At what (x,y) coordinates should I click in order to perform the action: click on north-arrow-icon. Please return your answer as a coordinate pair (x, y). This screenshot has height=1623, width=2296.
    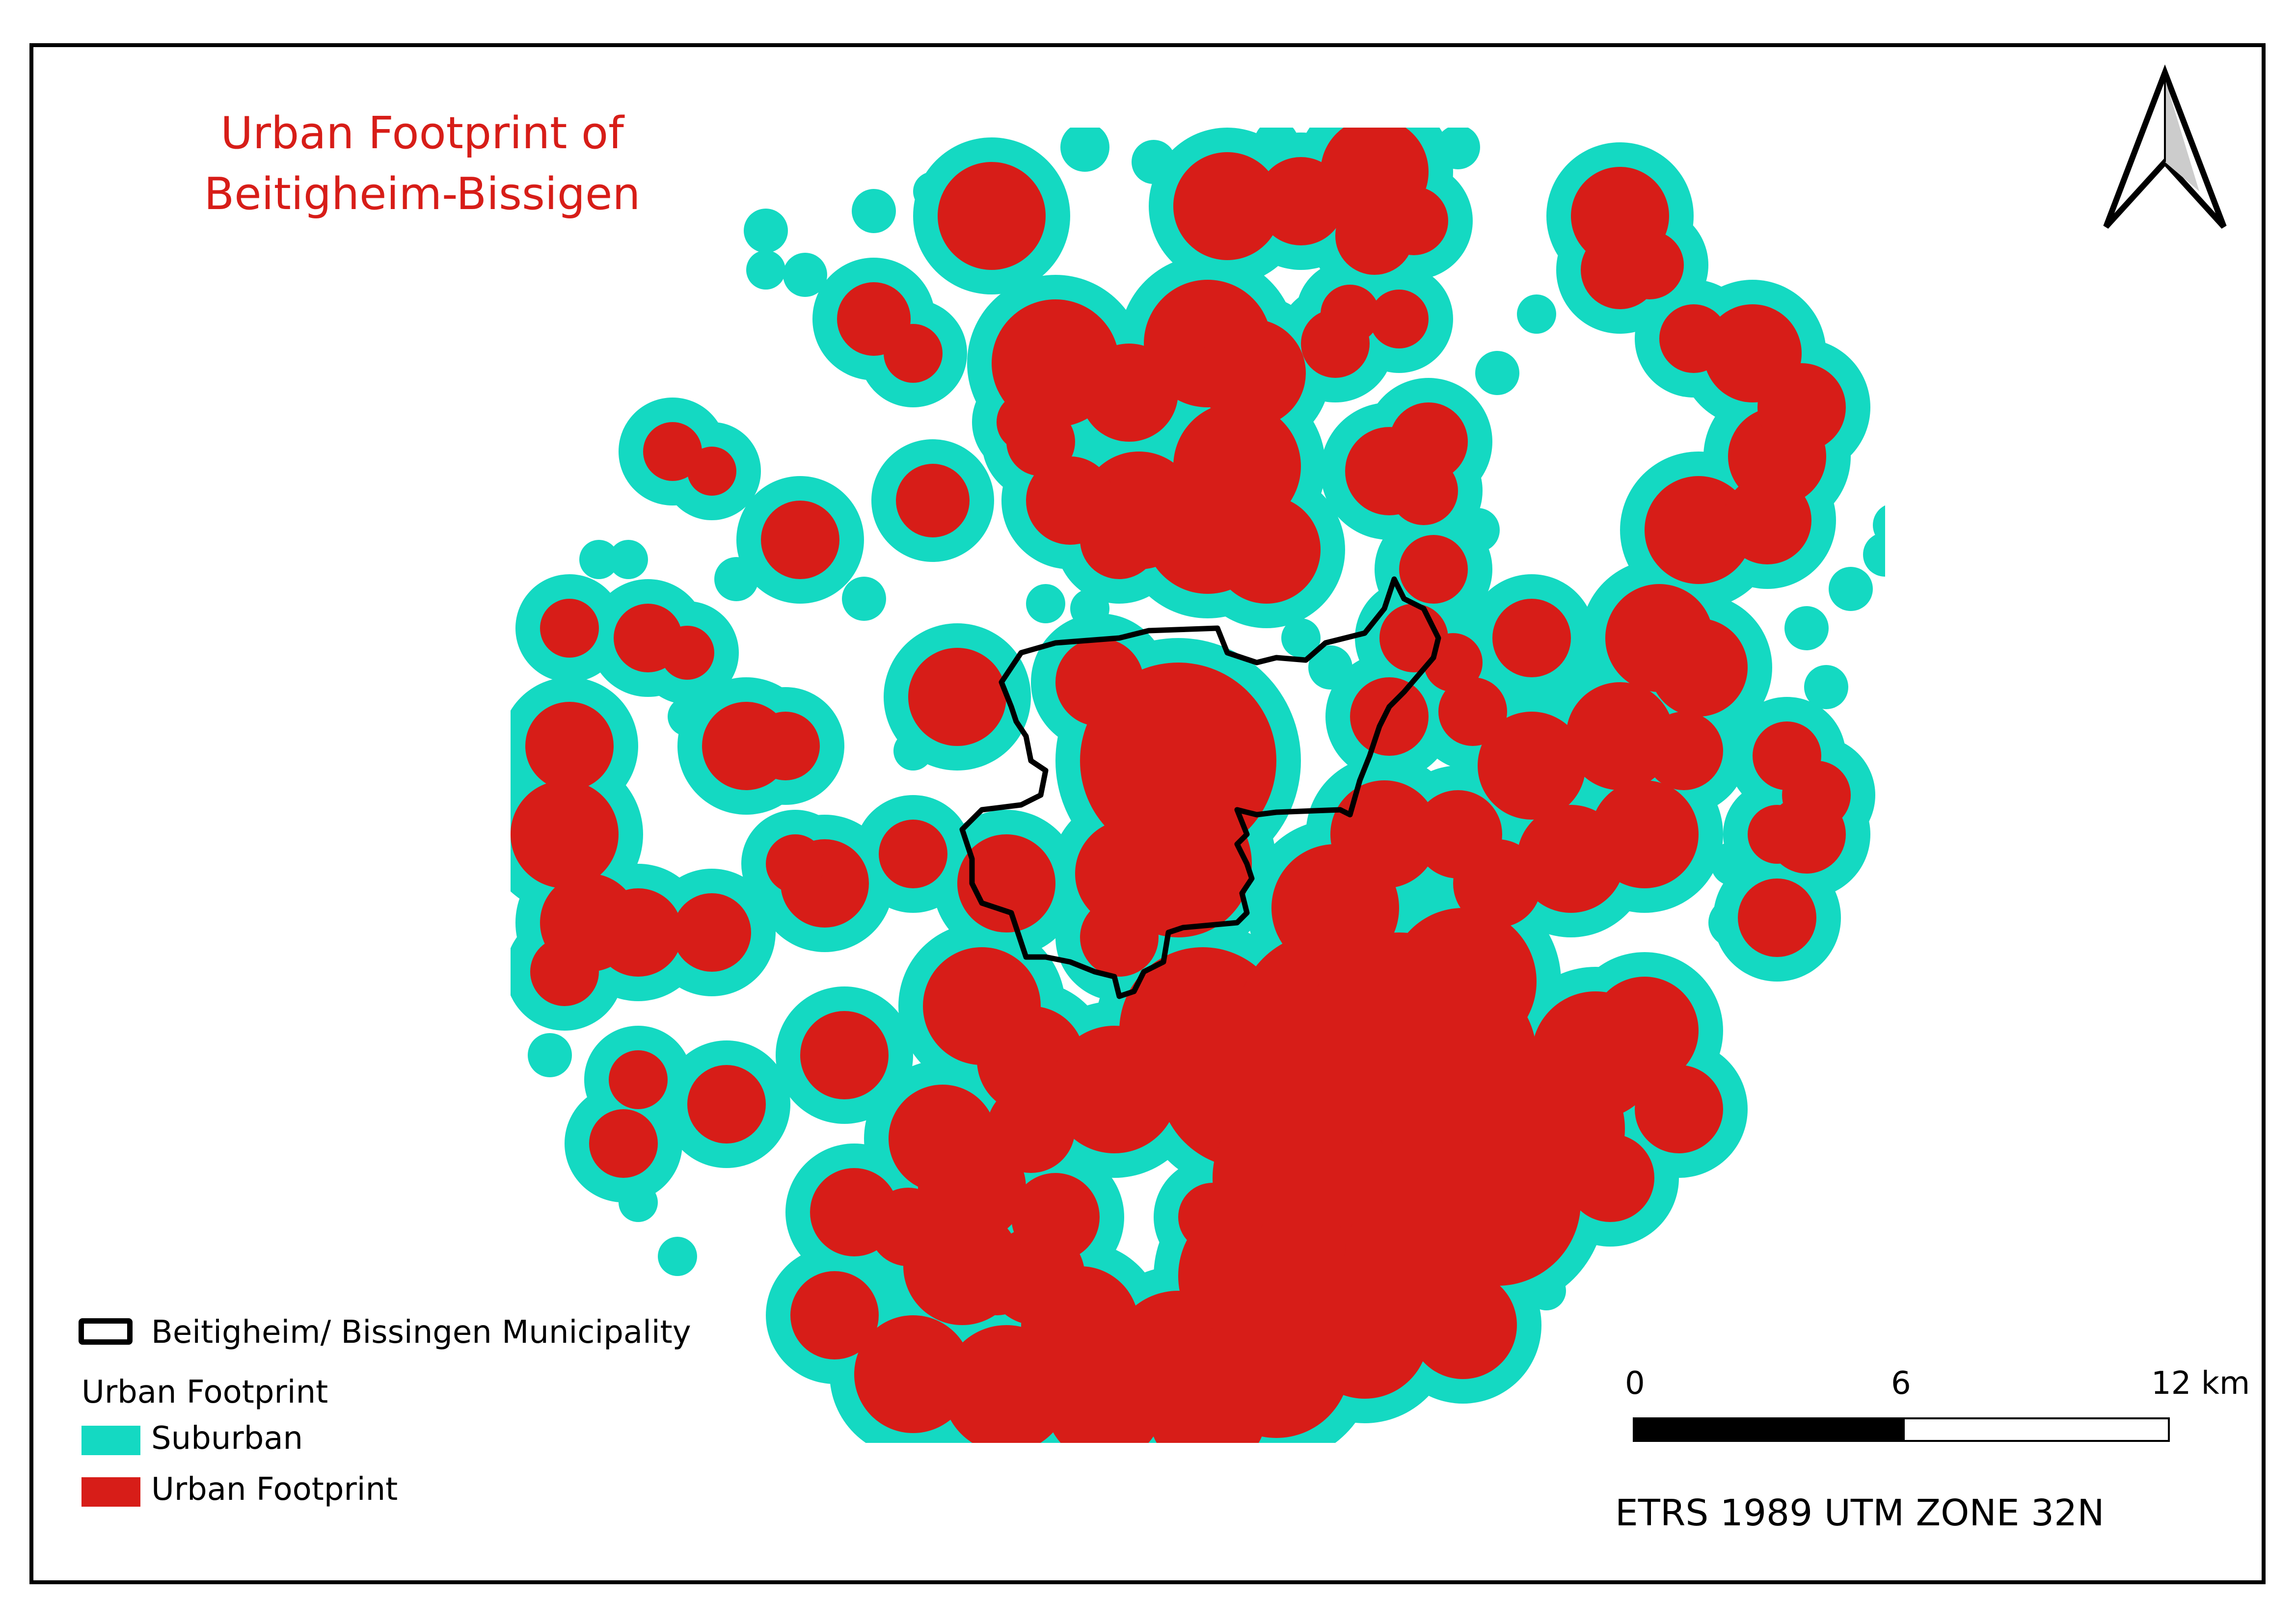
    Looking at the image, I should click on (2165, 146).